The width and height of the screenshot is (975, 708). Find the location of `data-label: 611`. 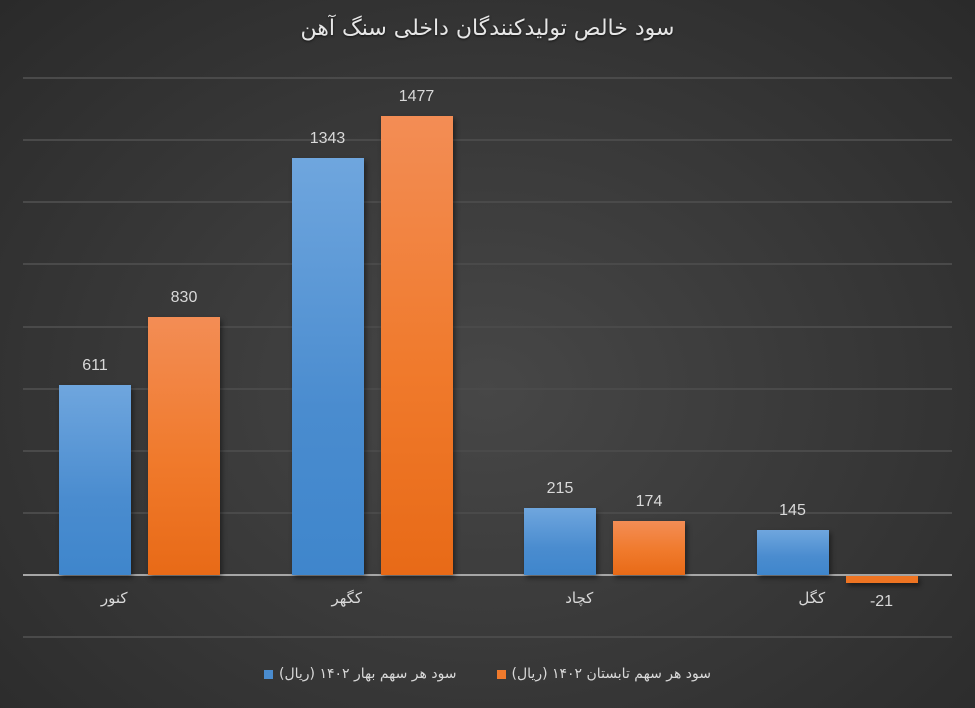

data-label: 611 is located at coordinates (95, 366).